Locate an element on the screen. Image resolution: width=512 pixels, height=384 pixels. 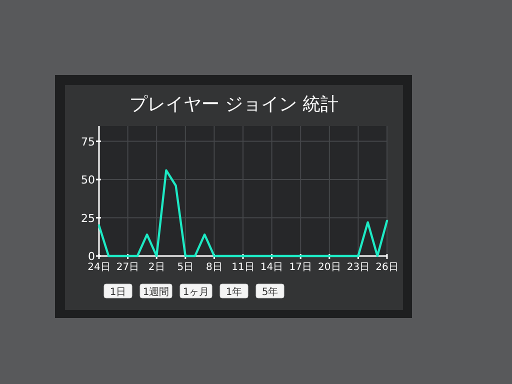
text: 1週間 is located at coordinates (156, 292).